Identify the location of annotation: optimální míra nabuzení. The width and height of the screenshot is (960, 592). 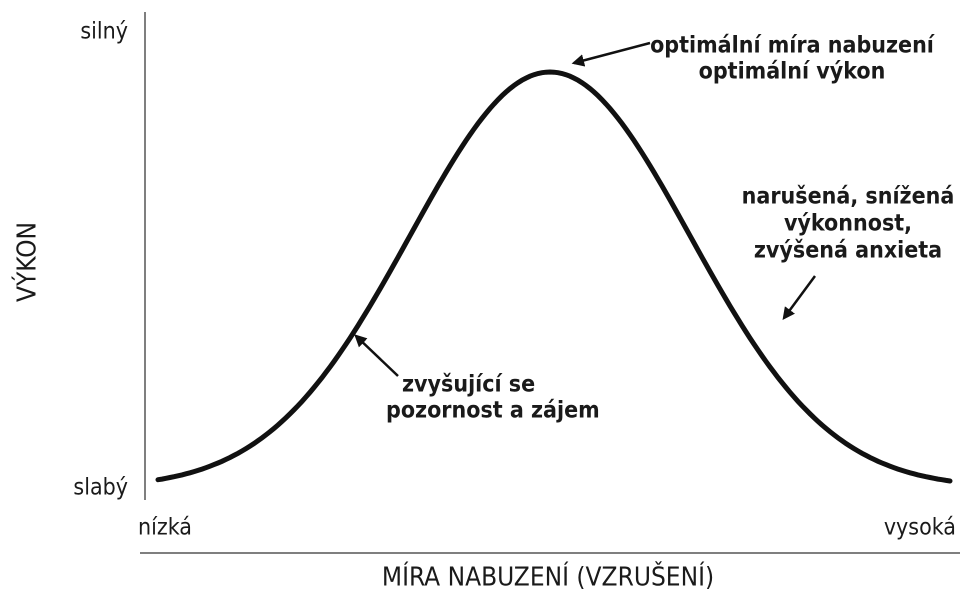
(793, 46).